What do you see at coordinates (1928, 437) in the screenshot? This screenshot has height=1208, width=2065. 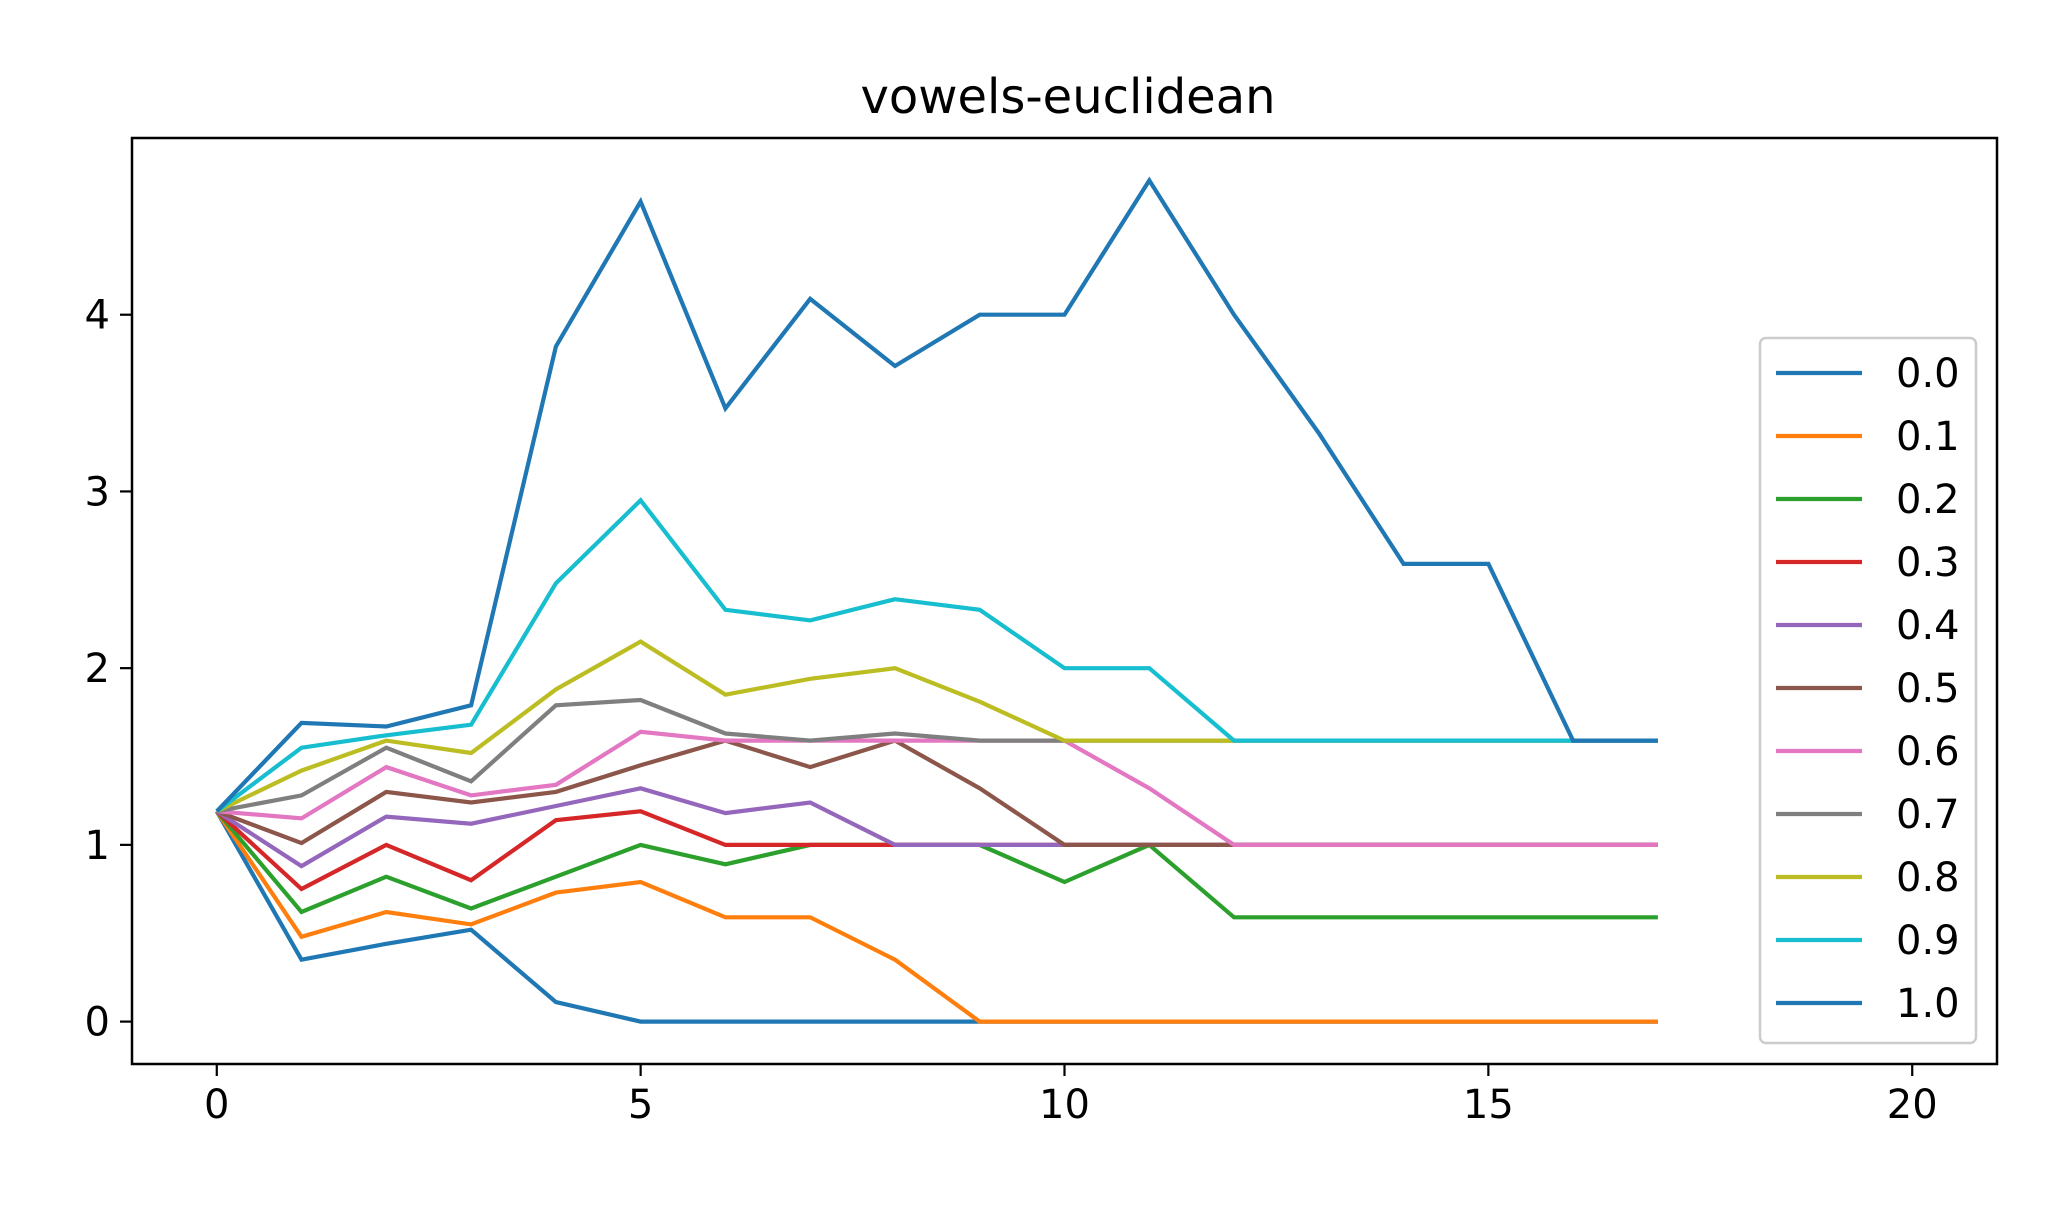 I see `legend-label: 0.1` at bounding box center [1928, 437].